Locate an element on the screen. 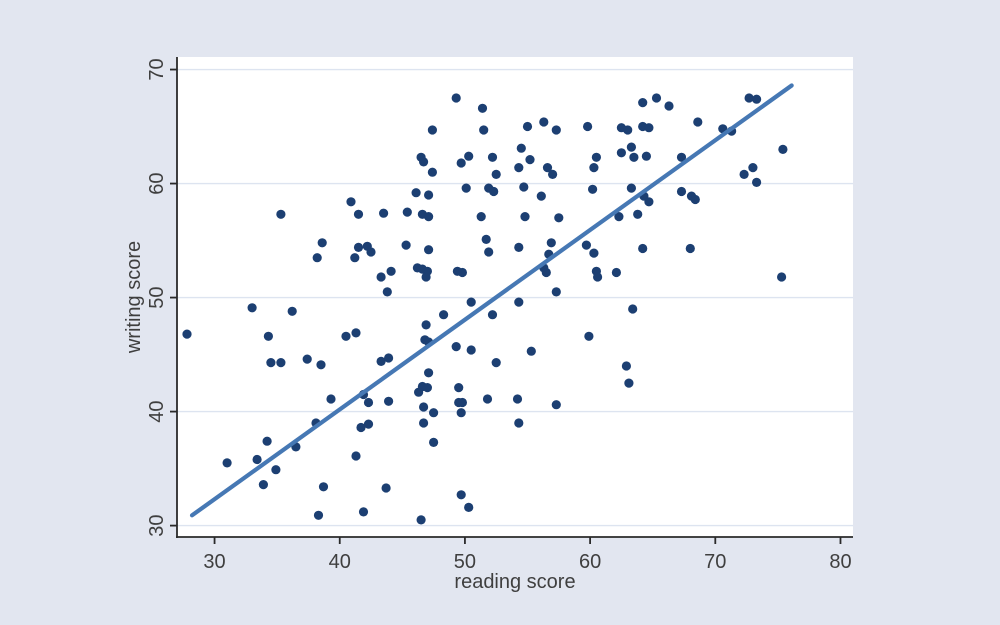 This screenshot has width=1000, height=625. x-tick-label-50: 50 is located at coordinates (465, 562).